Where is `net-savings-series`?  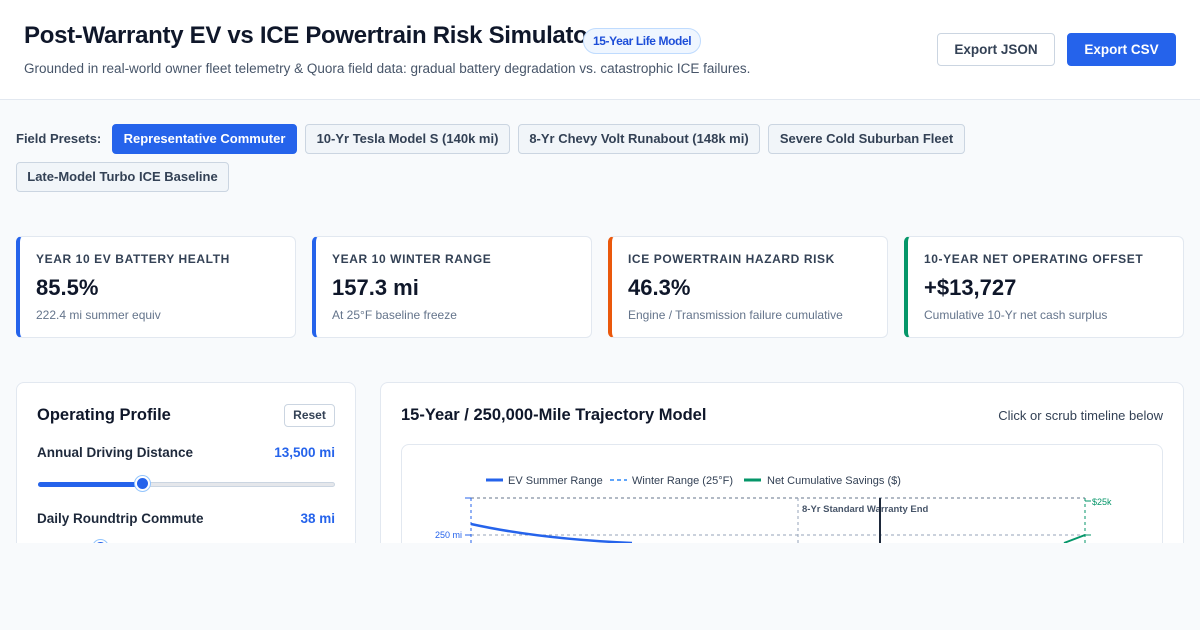 net-savings-series is located at coordinates (1074, 539).